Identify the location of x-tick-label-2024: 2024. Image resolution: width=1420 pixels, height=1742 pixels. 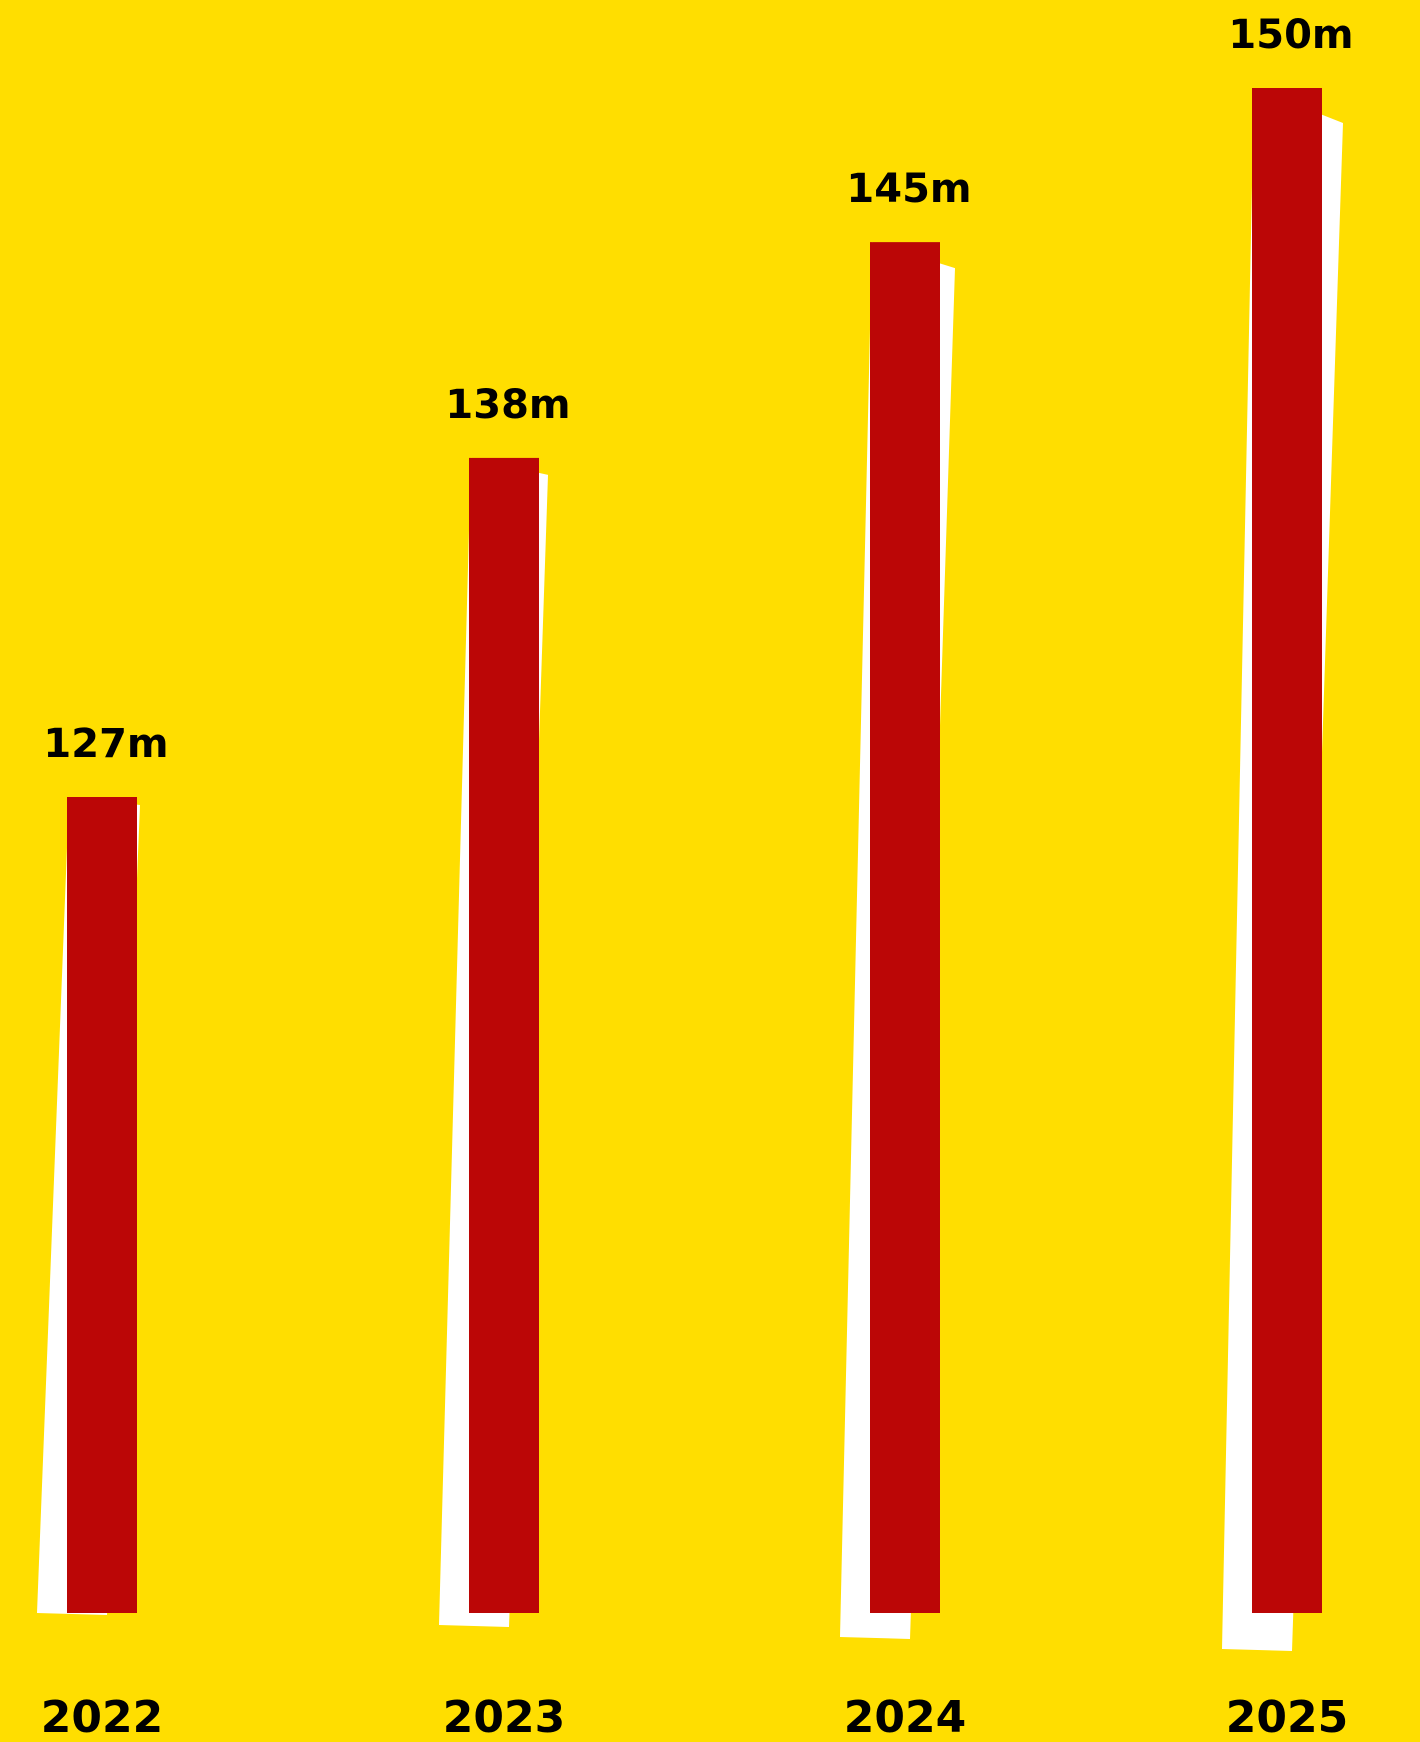
(905, 1717).